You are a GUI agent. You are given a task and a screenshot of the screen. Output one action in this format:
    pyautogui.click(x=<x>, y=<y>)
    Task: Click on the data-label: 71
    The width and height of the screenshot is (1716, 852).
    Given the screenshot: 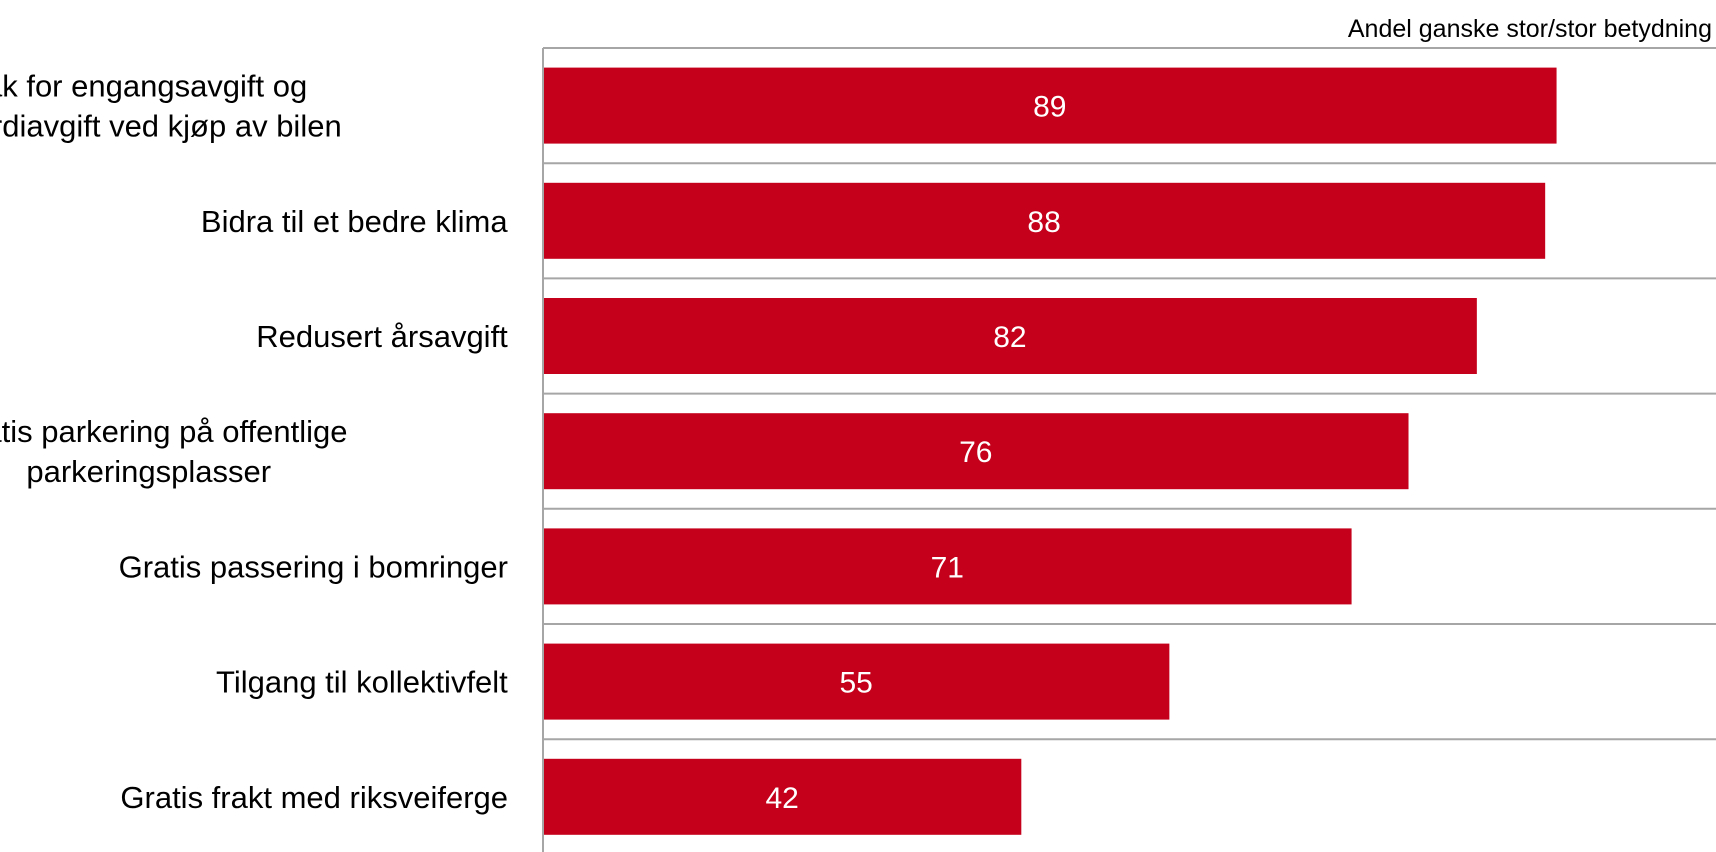 What is the action you would take?
    pyautogui.click(x=947, y=567)
    